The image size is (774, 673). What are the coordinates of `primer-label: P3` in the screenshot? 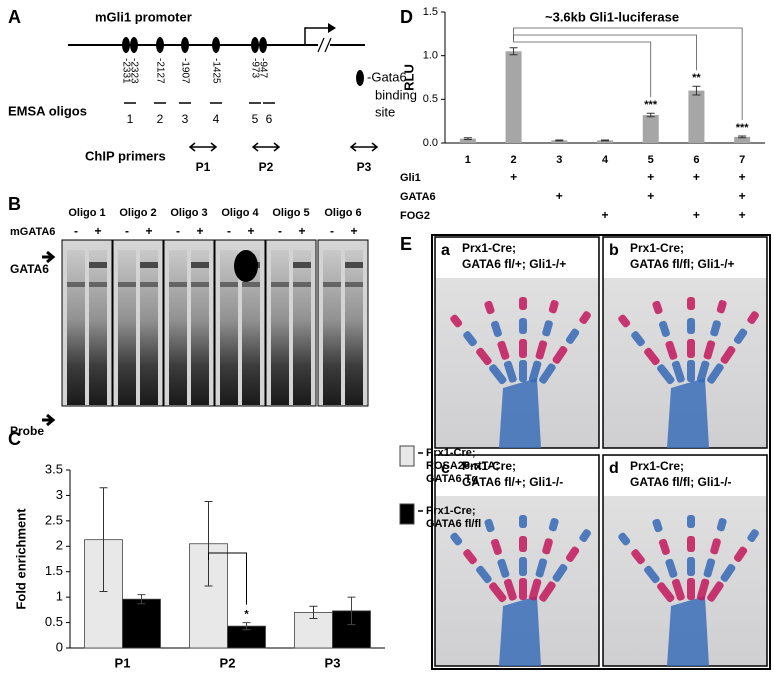 It's located at (364, 167).